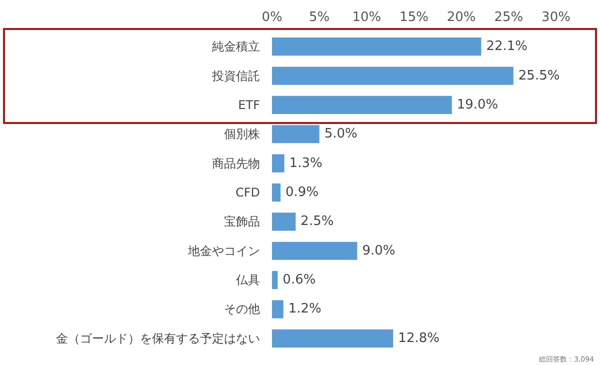 The width and height of the screenshot is (600, 365). Describe the element at coordinates (319, 17) in the screenshot. I see `x-tick-label: 5%` at that location.